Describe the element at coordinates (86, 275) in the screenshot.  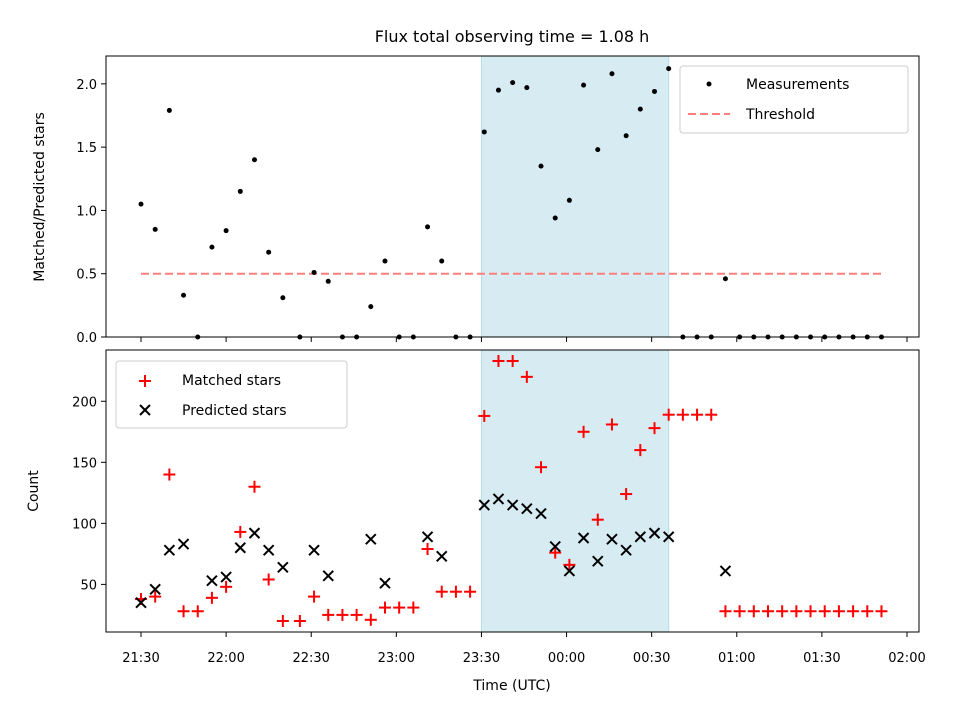
I see `y-tick-label: 0.5` at that location.